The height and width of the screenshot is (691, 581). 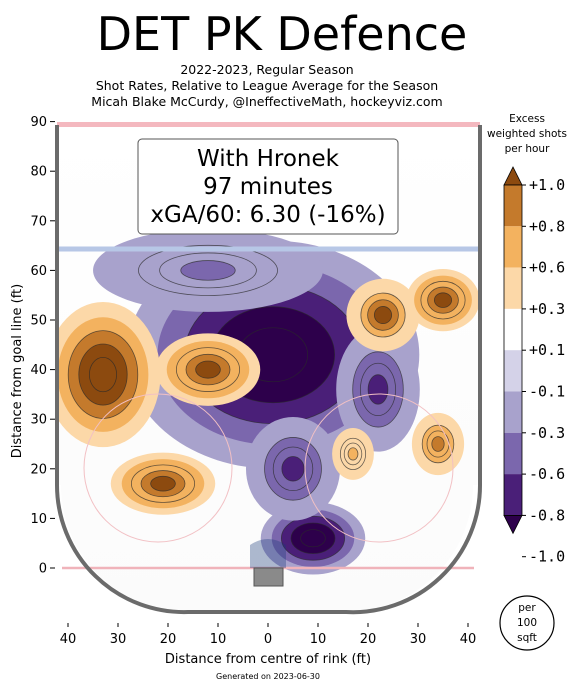 I want to click on colorbar: +1.0 +0.8 +0.6 +0.3 +0.1 -0.1 -0.3 -0.6 -0.8 -1.0, so click(x=534, y=366).